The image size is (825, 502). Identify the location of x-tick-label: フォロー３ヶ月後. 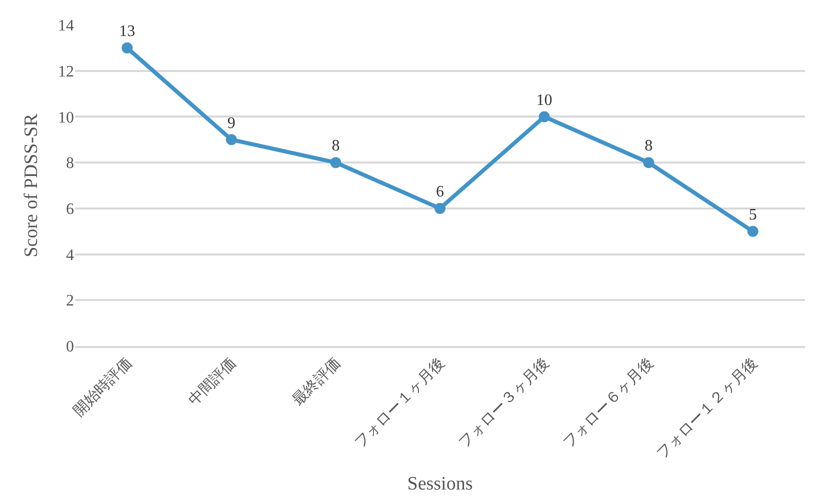
(503, 403).